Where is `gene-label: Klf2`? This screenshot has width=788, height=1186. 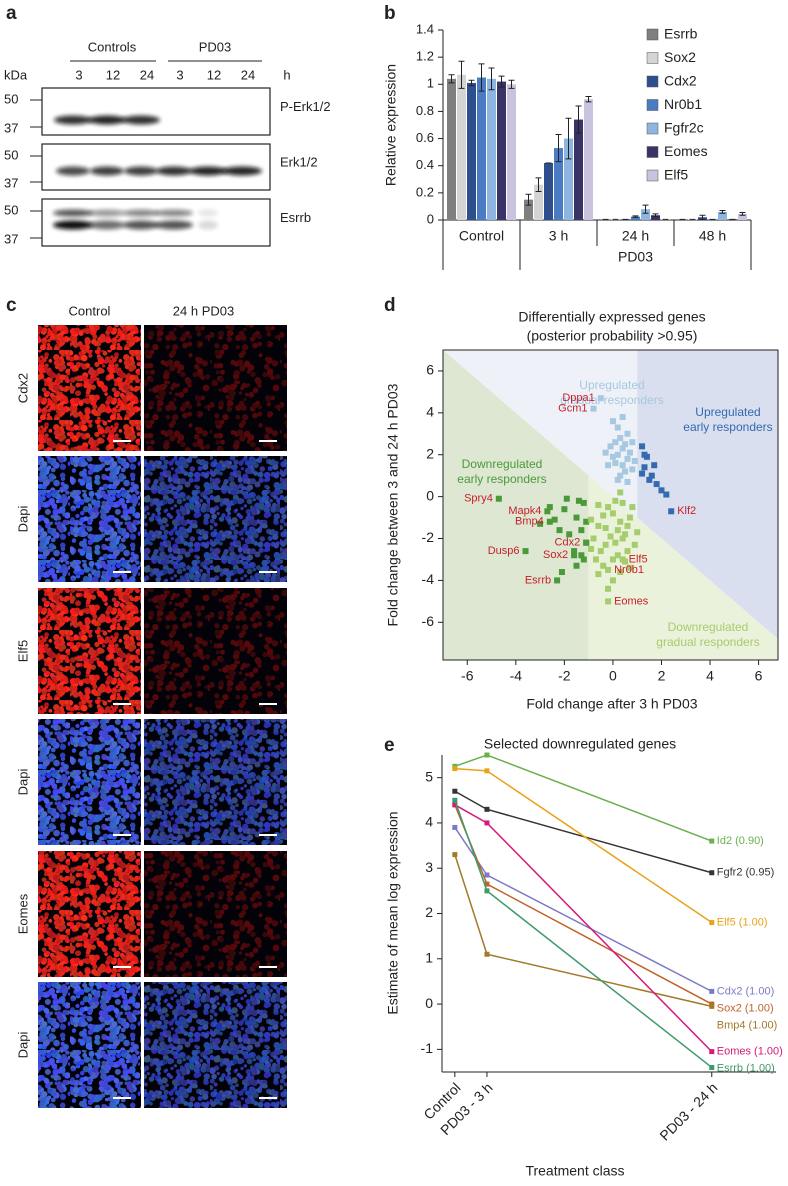 gene-label: Klf2 is located at coordinates (686, 511).